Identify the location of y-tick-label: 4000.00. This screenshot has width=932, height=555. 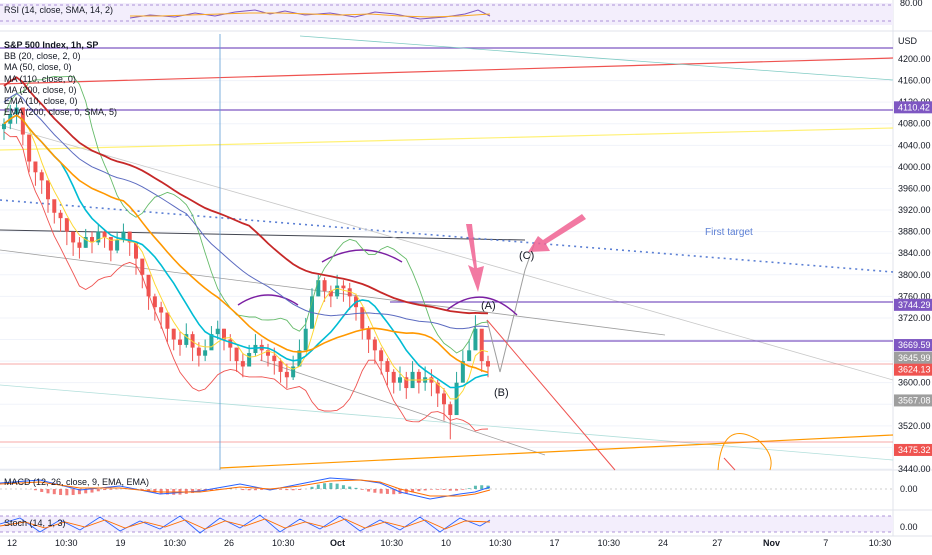
(914, 167).